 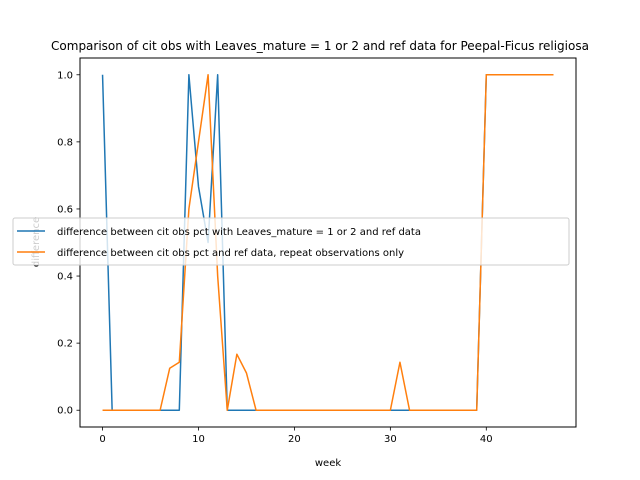 I want to click on y-tick-label: 0.2, so click(x=65, y=344).